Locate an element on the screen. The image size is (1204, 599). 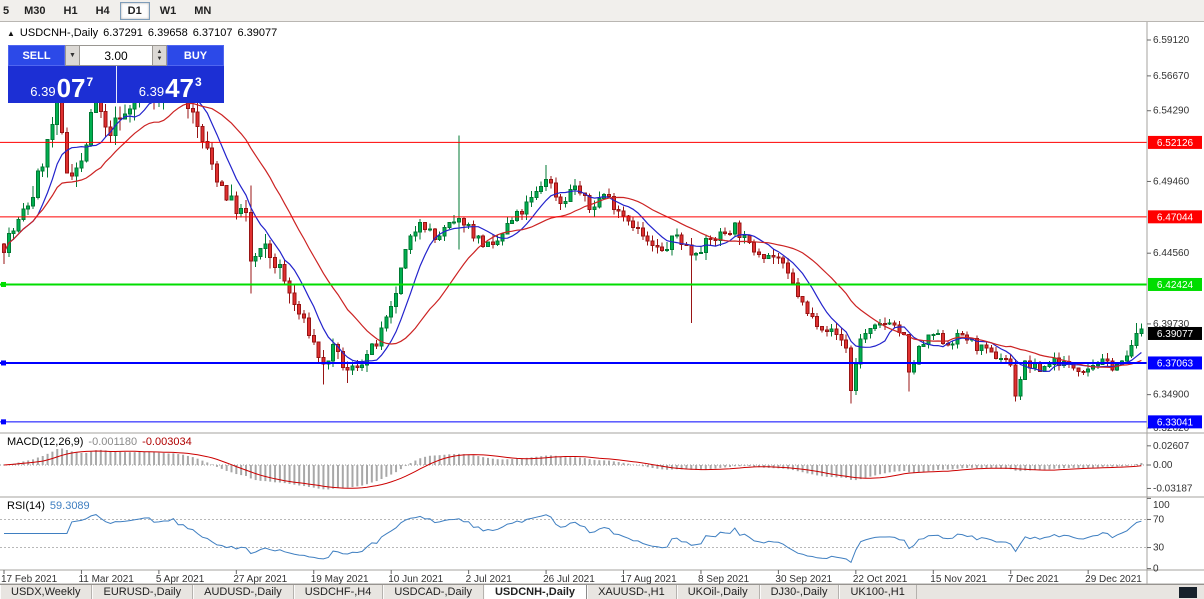
chart-open-value: 6.37291 is located at coordinates (123, 33).